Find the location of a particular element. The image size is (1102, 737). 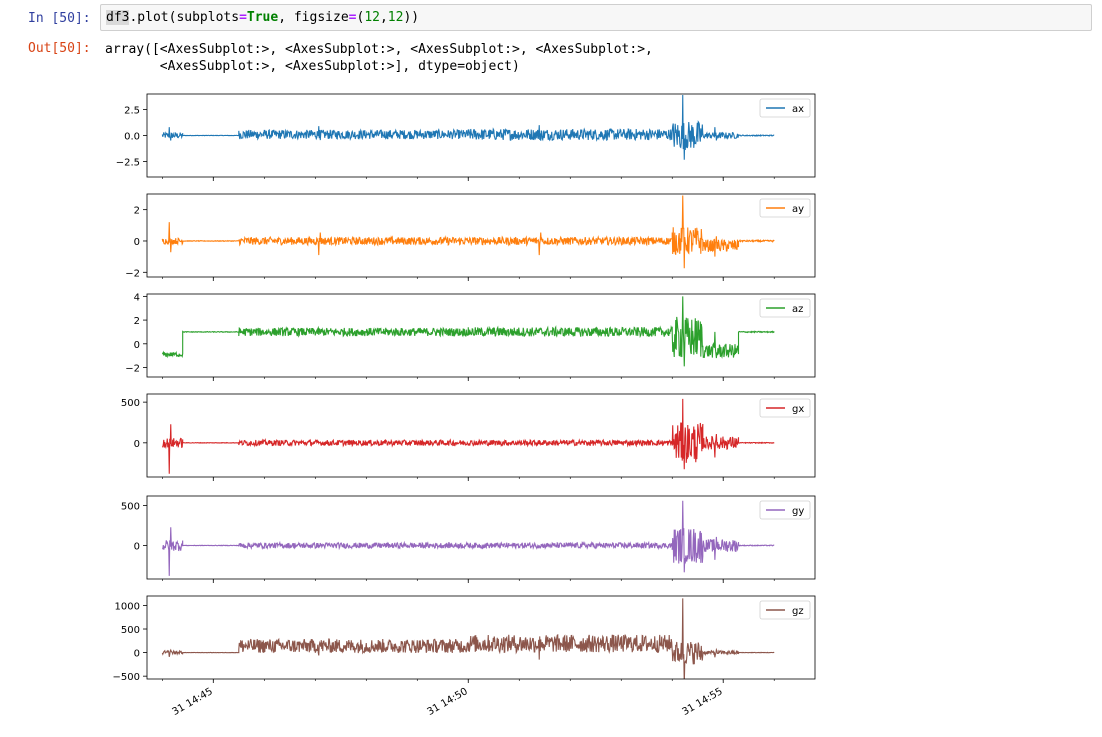

legend-label-ax: ax is located at coordinates (798, 109).